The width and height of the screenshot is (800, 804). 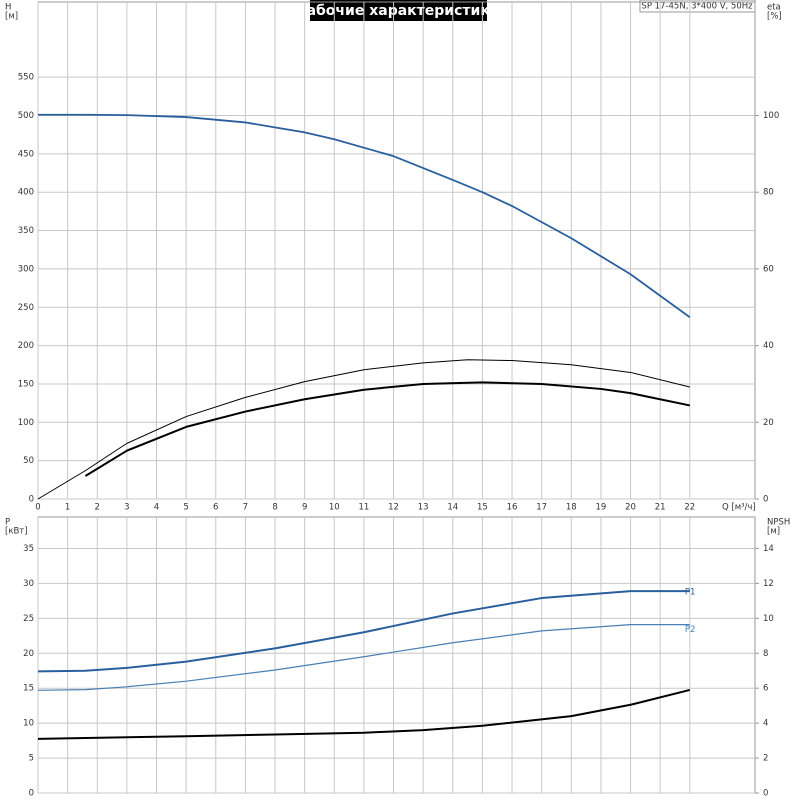 What do you see at coordinates (765, 724) in the screenshot?
I see `y2-tick-label: 4` at bounding box center [765, 724].